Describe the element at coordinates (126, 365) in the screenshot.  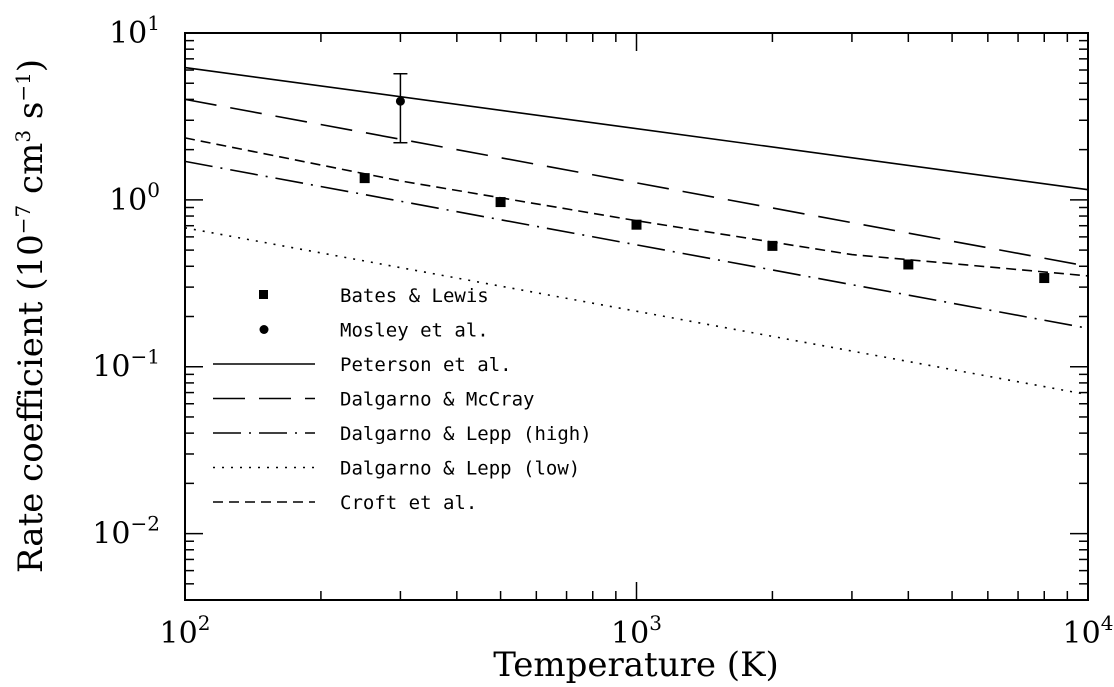
I see `y-tick-label: 10⁻¹` at that location.